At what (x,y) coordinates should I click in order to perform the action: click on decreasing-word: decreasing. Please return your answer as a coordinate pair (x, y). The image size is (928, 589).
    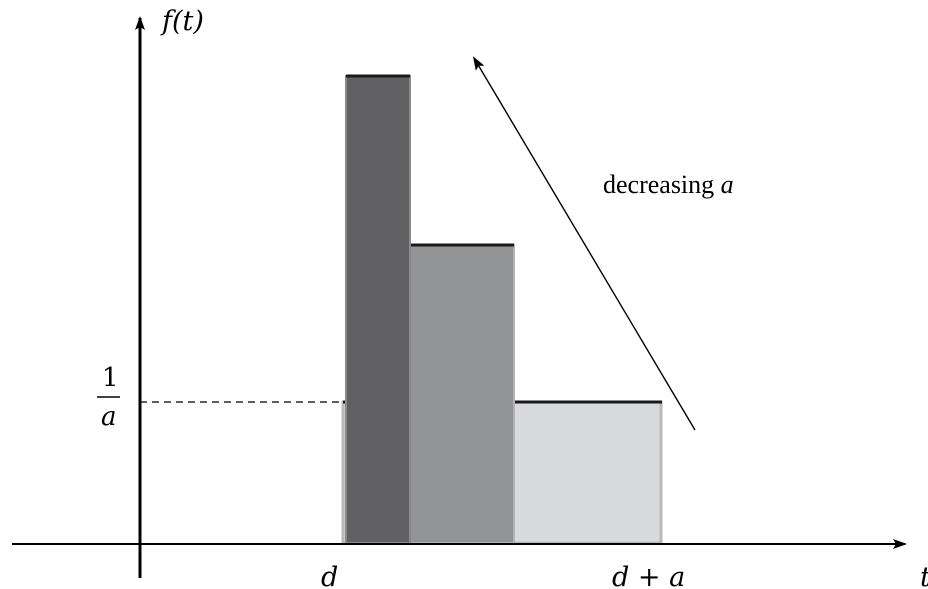
    Looking at the image, I should click on (662, 184).